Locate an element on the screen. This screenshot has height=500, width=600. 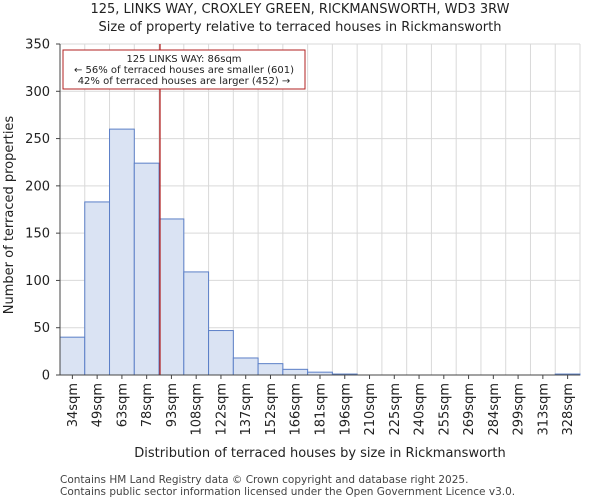
x-tick-label: 108sqm is located at coordinates (197, 409).